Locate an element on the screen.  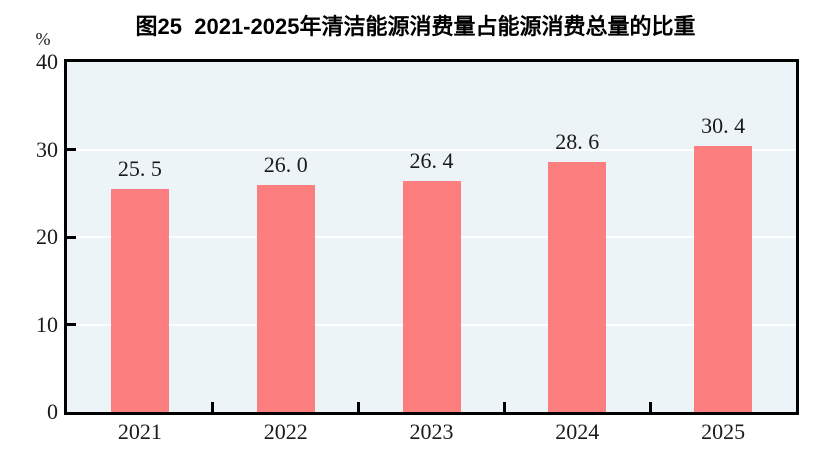
gridline is located at coordinates (431, 149).